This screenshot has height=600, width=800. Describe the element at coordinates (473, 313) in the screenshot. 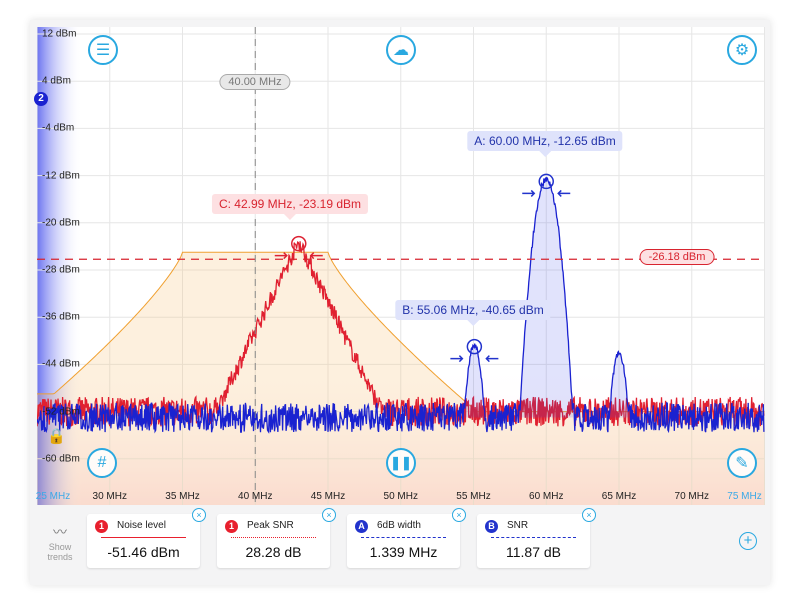

I see `marker-b-callout: B: 55.06 MHz, -40.65 dBm` at that location.